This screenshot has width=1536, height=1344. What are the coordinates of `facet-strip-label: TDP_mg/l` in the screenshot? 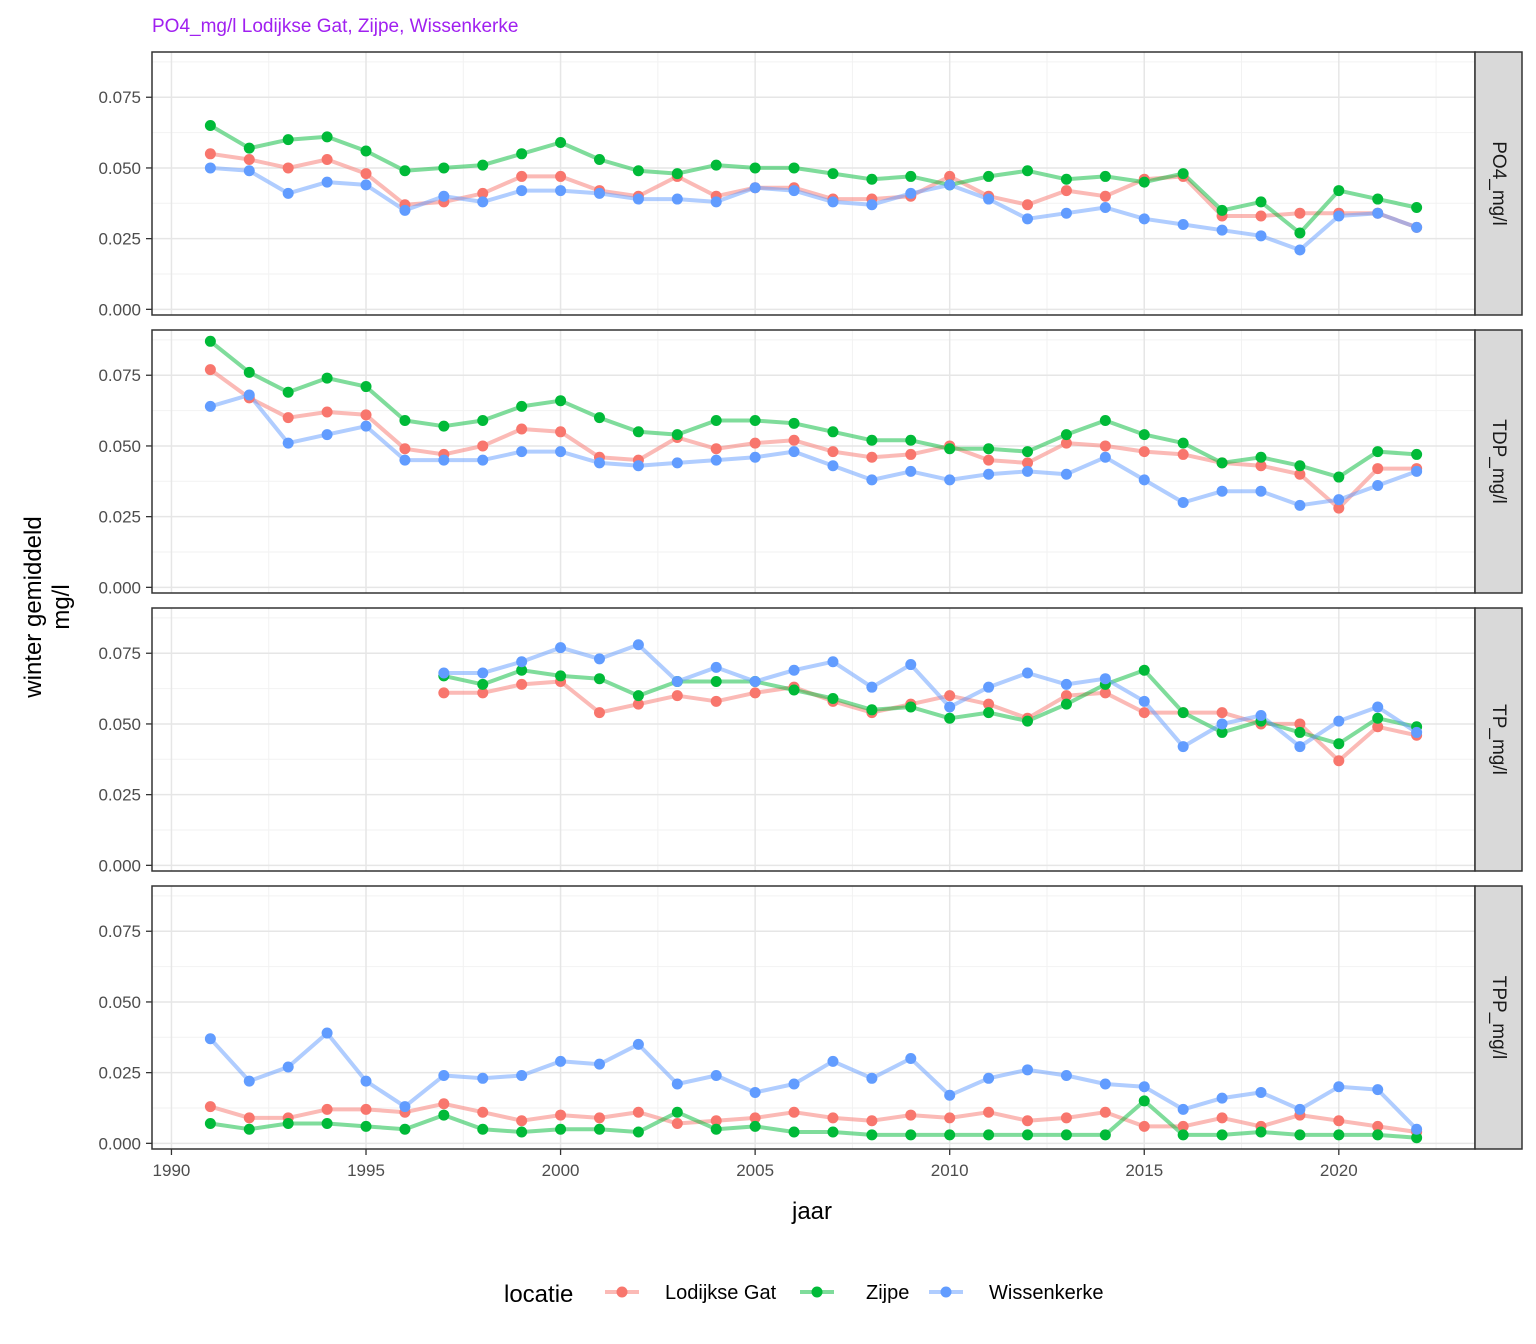 It's located at (1498, 461).